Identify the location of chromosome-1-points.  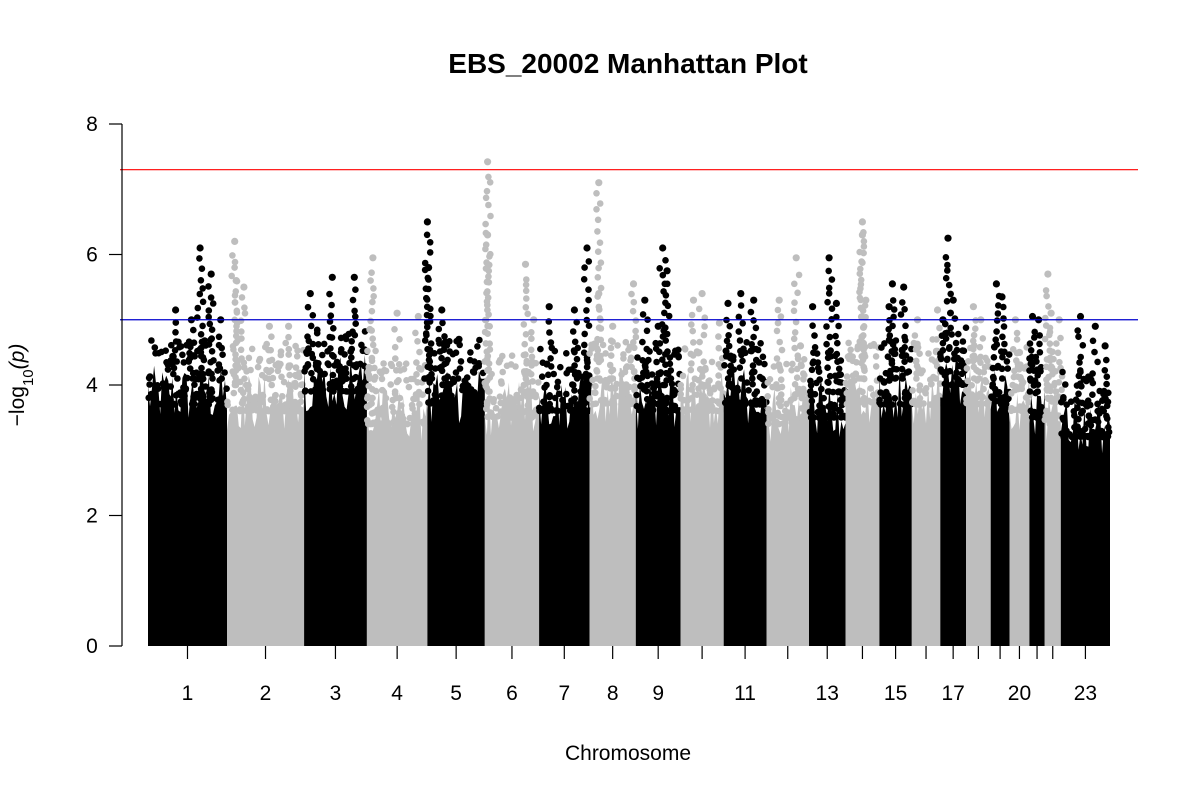
(187, 445).